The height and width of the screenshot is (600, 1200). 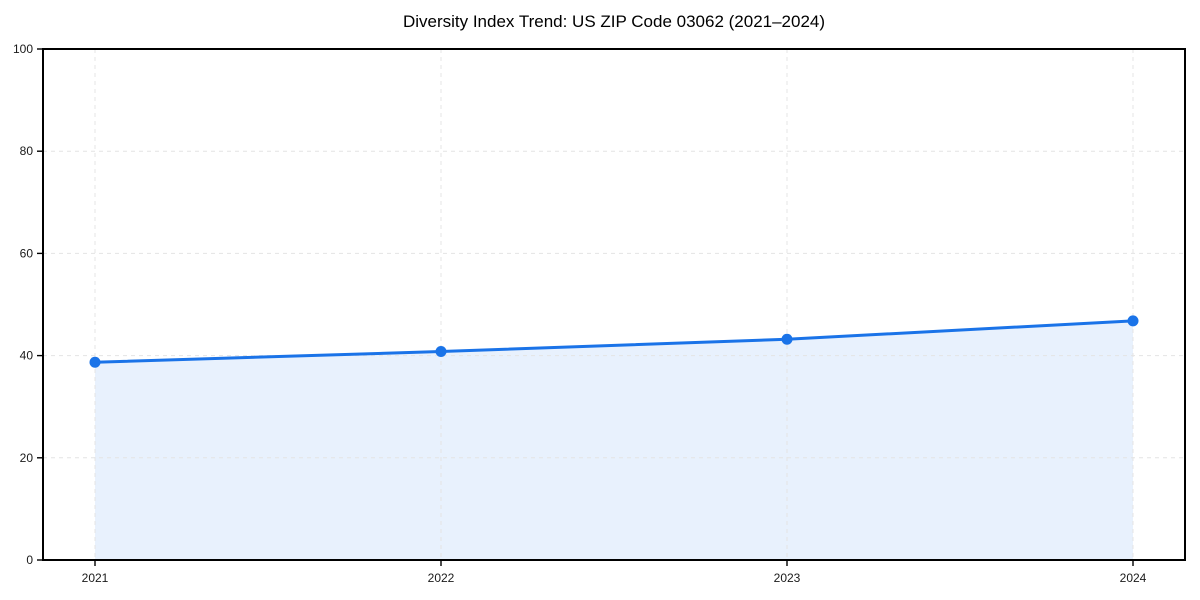 What do you see at coordinates (29, 560) in the screenshot?
I see `y-tick-label: 0` at bounding box center [29, 560].